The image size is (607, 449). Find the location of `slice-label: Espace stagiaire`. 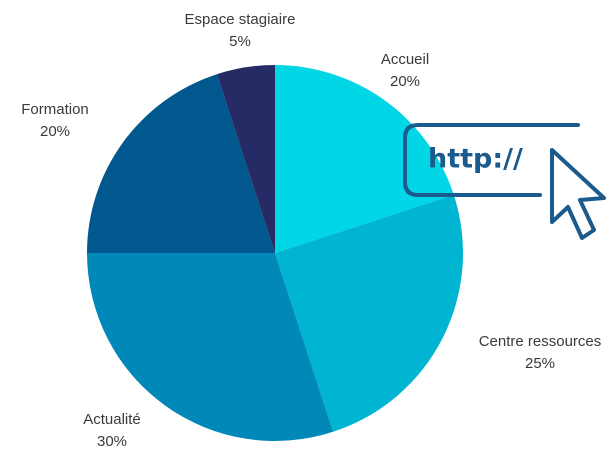

slice-label: Espace stagiaire is located at coordinates (240, 19).